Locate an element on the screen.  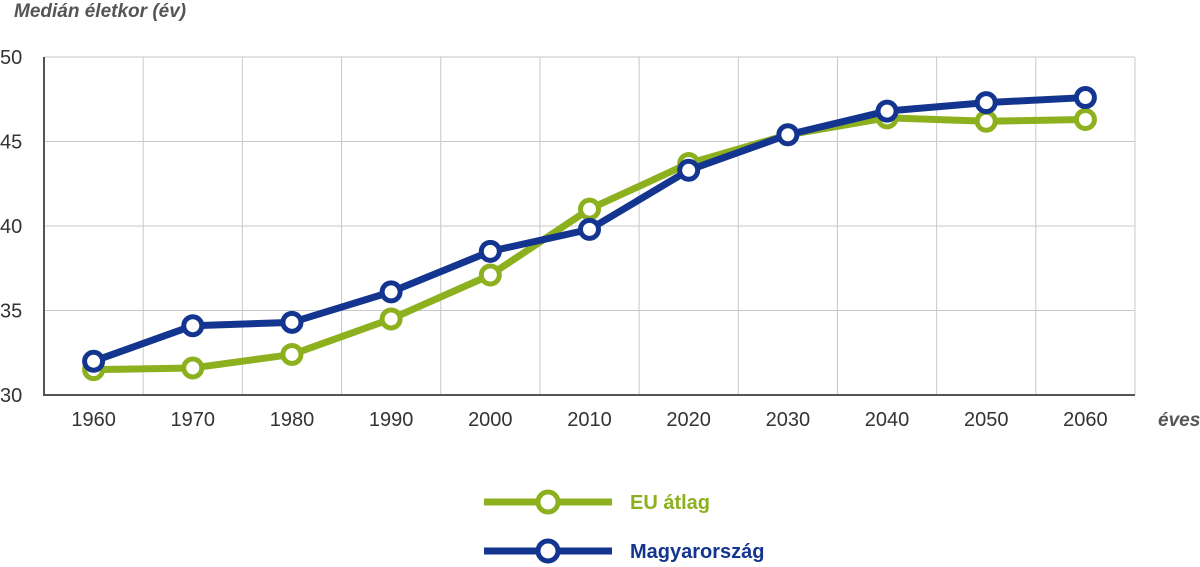
x-tick-label: 1990 is located at coordinates (391, 420).